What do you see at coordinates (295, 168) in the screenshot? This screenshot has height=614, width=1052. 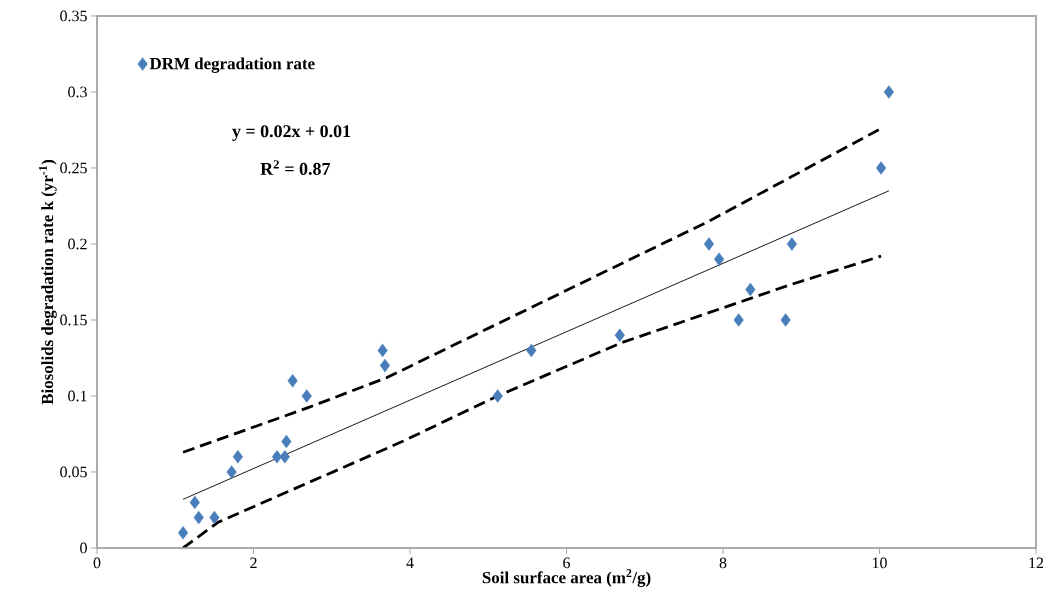 I see `annotation: R$^{2}$ = 0.87` at bounding box center [295, 168].